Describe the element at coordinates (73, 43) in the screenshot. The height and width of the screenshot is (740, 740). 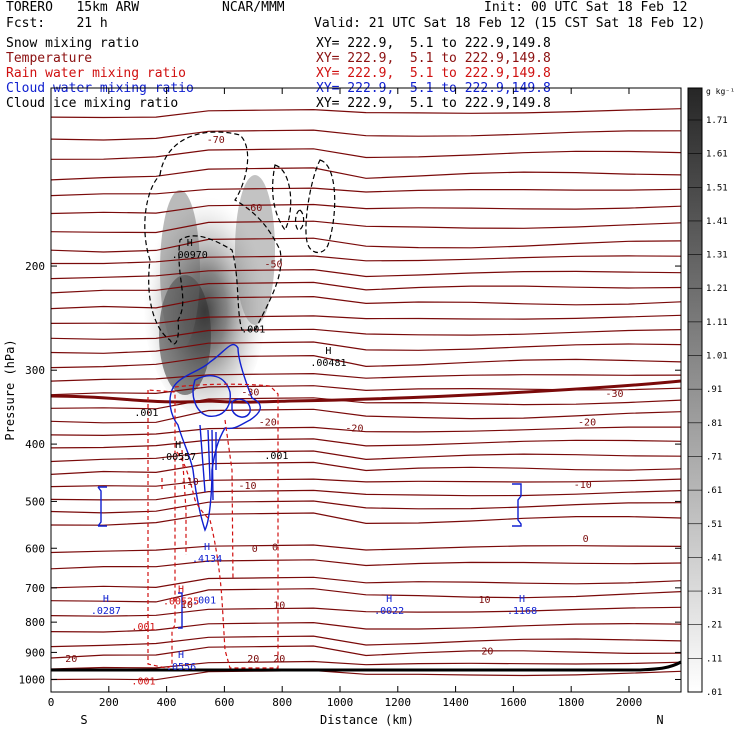
I see `legend-label-snow: Snow mixing ratio` at that location.